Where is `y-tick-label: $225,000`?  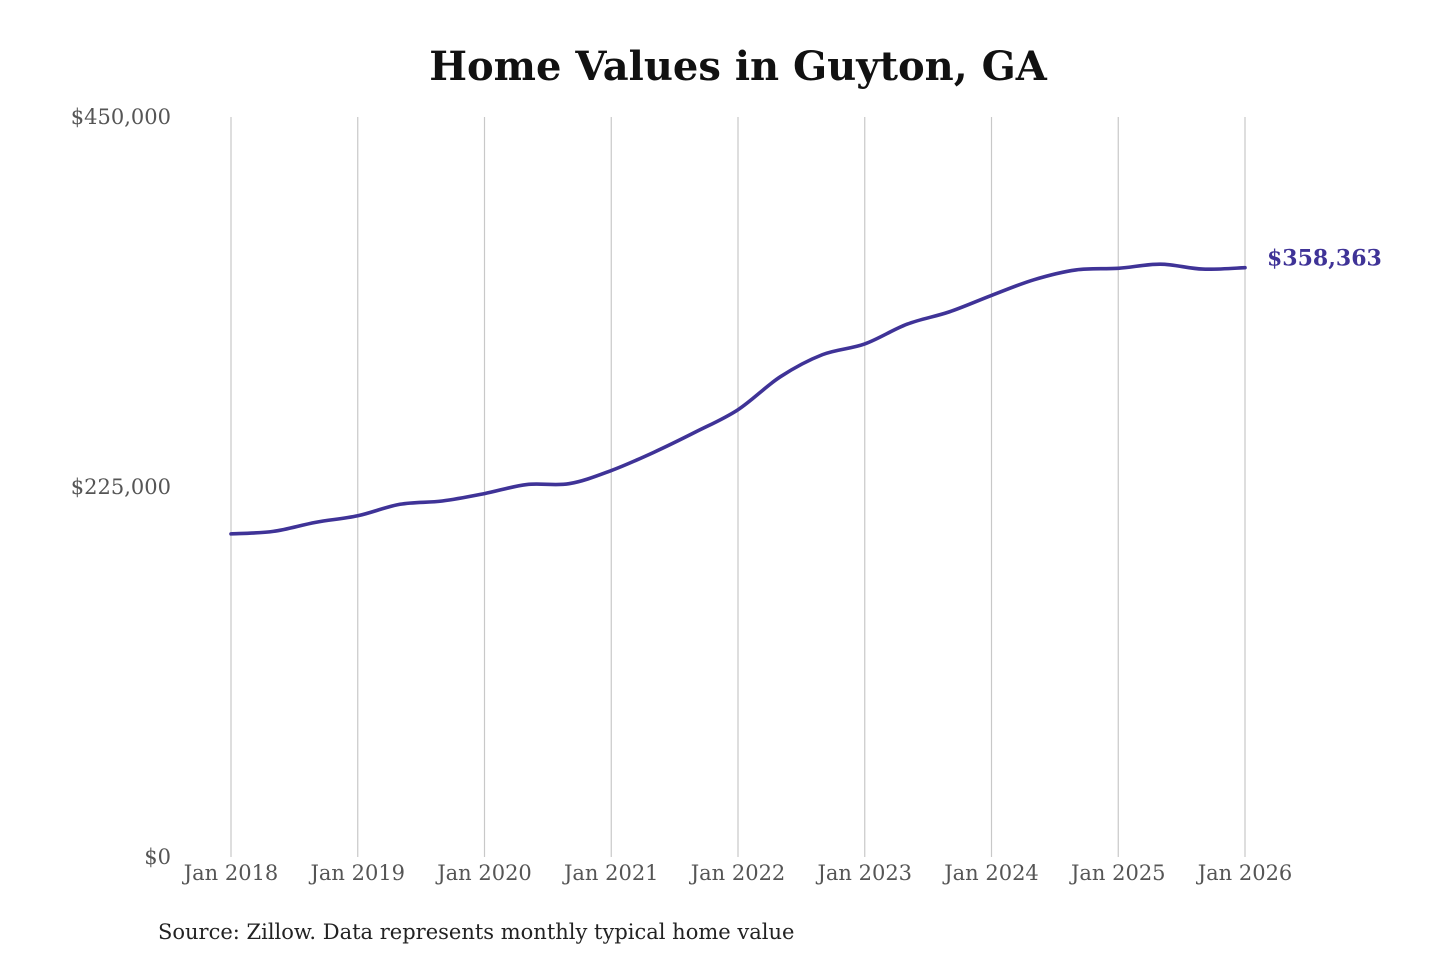
y-tick-label: $225,000 is located at coordinates (121, 487).